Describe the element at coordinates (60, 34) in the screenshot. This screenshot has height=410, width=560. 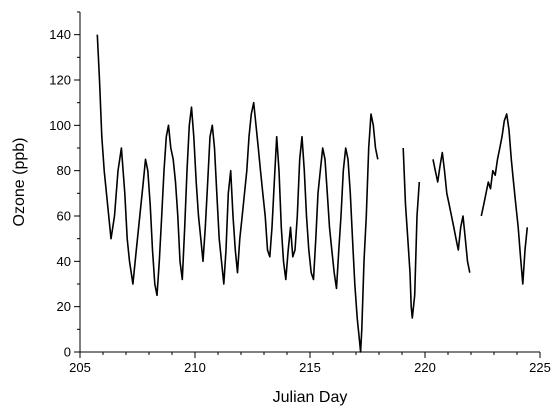
I see `y-tick-label: 140` at that location.